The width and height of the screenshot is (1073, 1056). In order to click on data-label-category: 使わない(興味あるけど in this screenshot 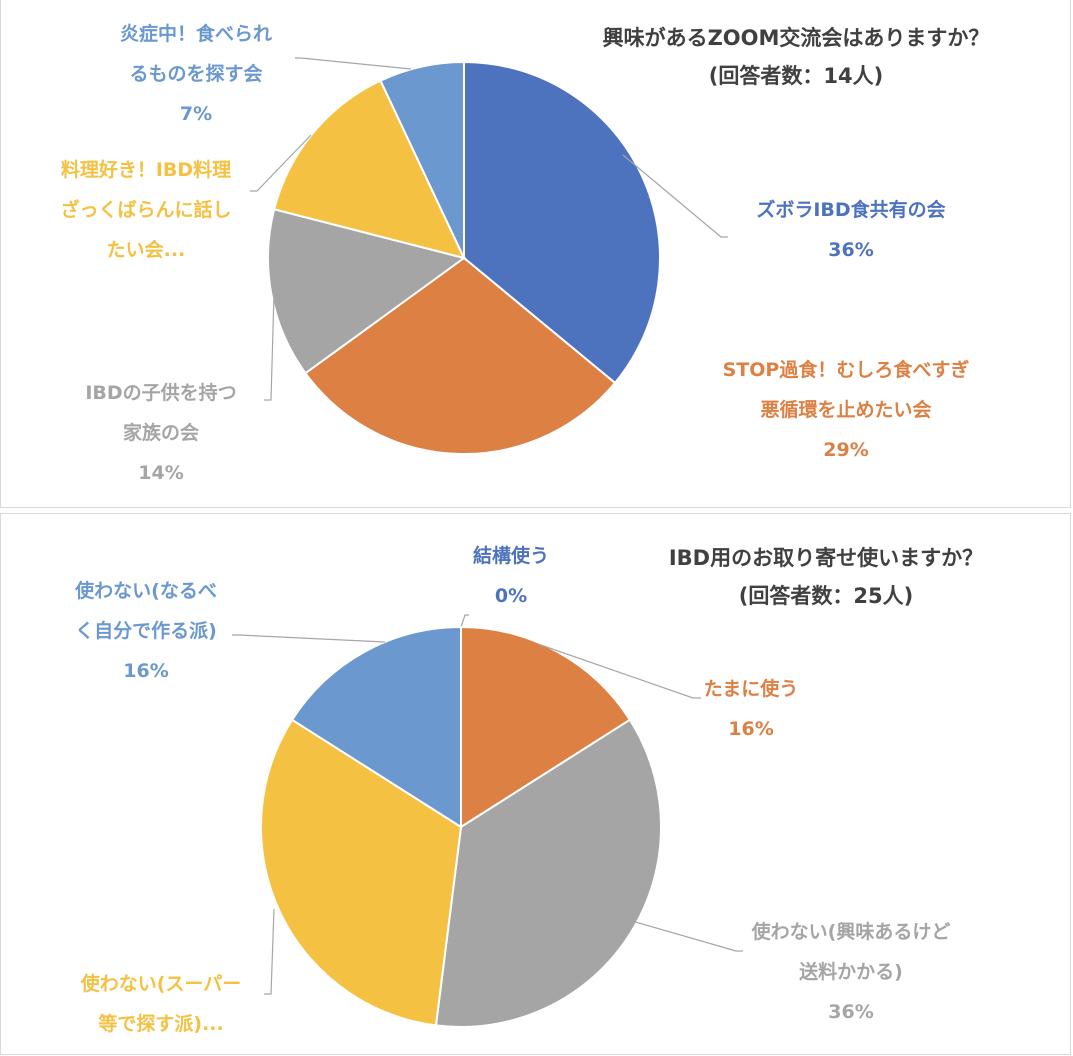, I will do `click(851, 932)`.